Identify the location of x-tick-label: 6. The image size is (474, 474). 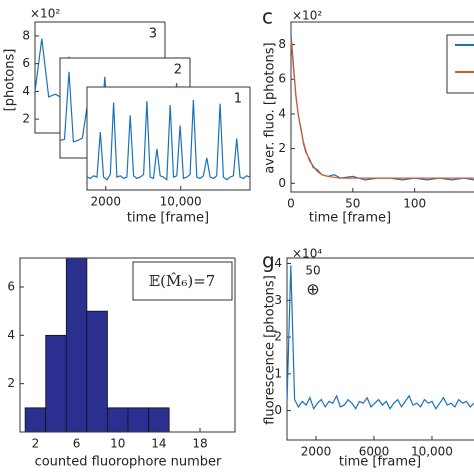
(77, 444).